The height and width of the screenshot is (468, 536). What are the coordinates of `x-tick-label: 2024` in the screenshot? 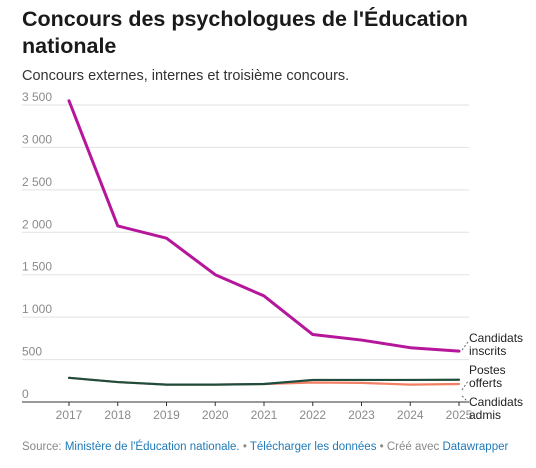 It's located at (410, 415).